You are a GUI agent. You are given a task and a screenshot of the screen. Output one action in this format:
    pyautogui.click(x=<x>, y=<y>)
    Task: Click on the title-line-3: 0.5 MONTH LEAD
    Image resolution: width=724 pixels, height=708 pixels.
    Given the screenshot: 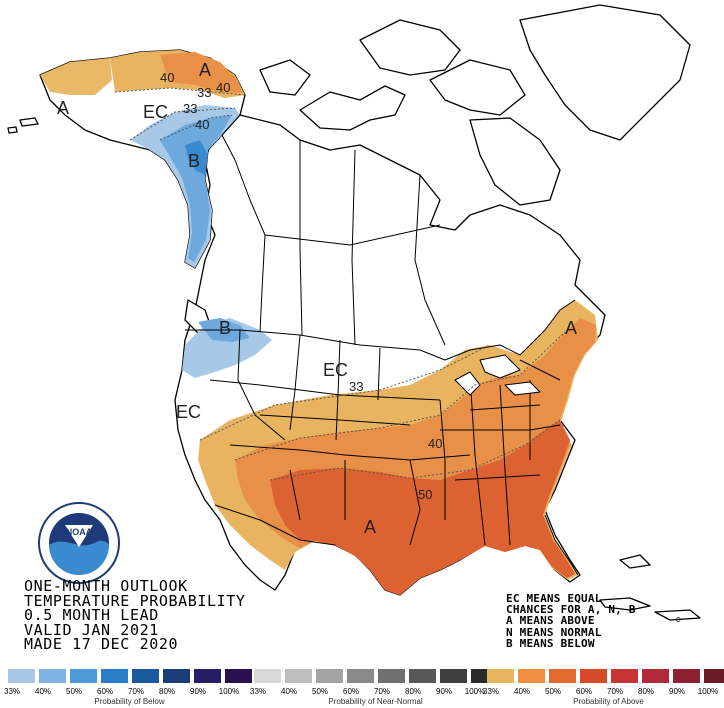 What is the action you would take?
    pyautogui.click(x=91, y=615)
    